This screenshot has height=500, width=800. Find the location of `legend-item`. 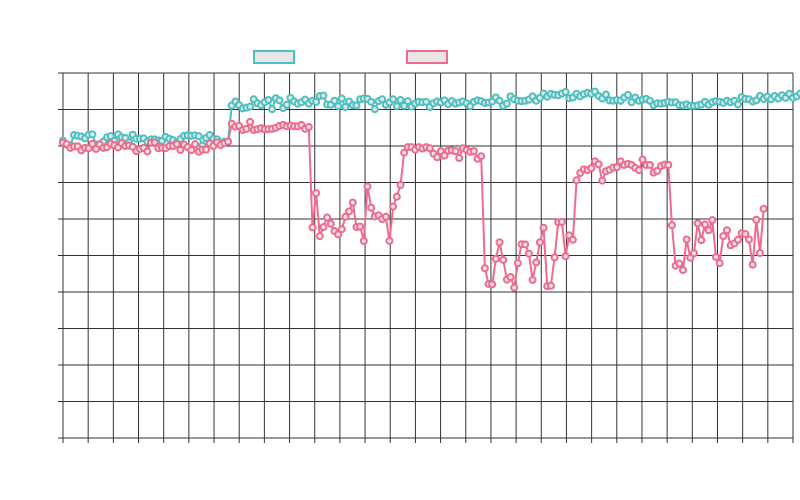

legend-item is located at coordinates (427, 57).